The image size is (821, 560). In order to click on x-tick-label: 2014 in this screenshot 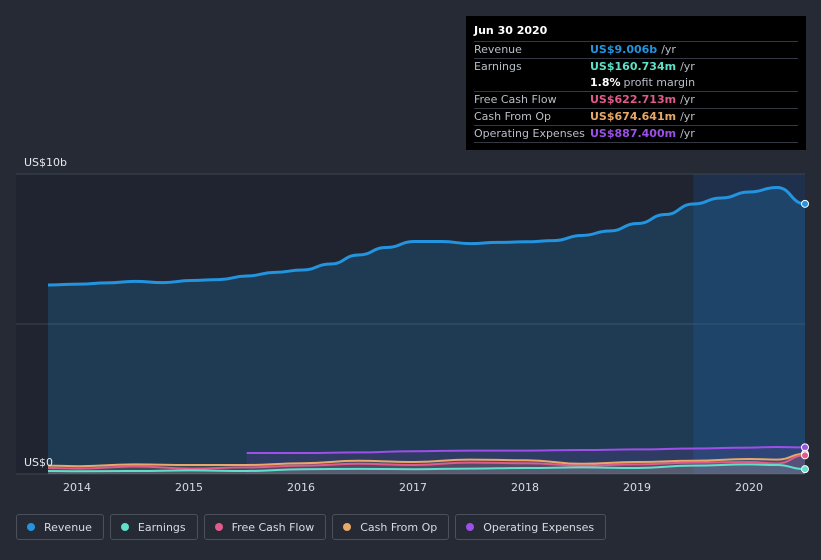, I will do `click(77, 487)`.